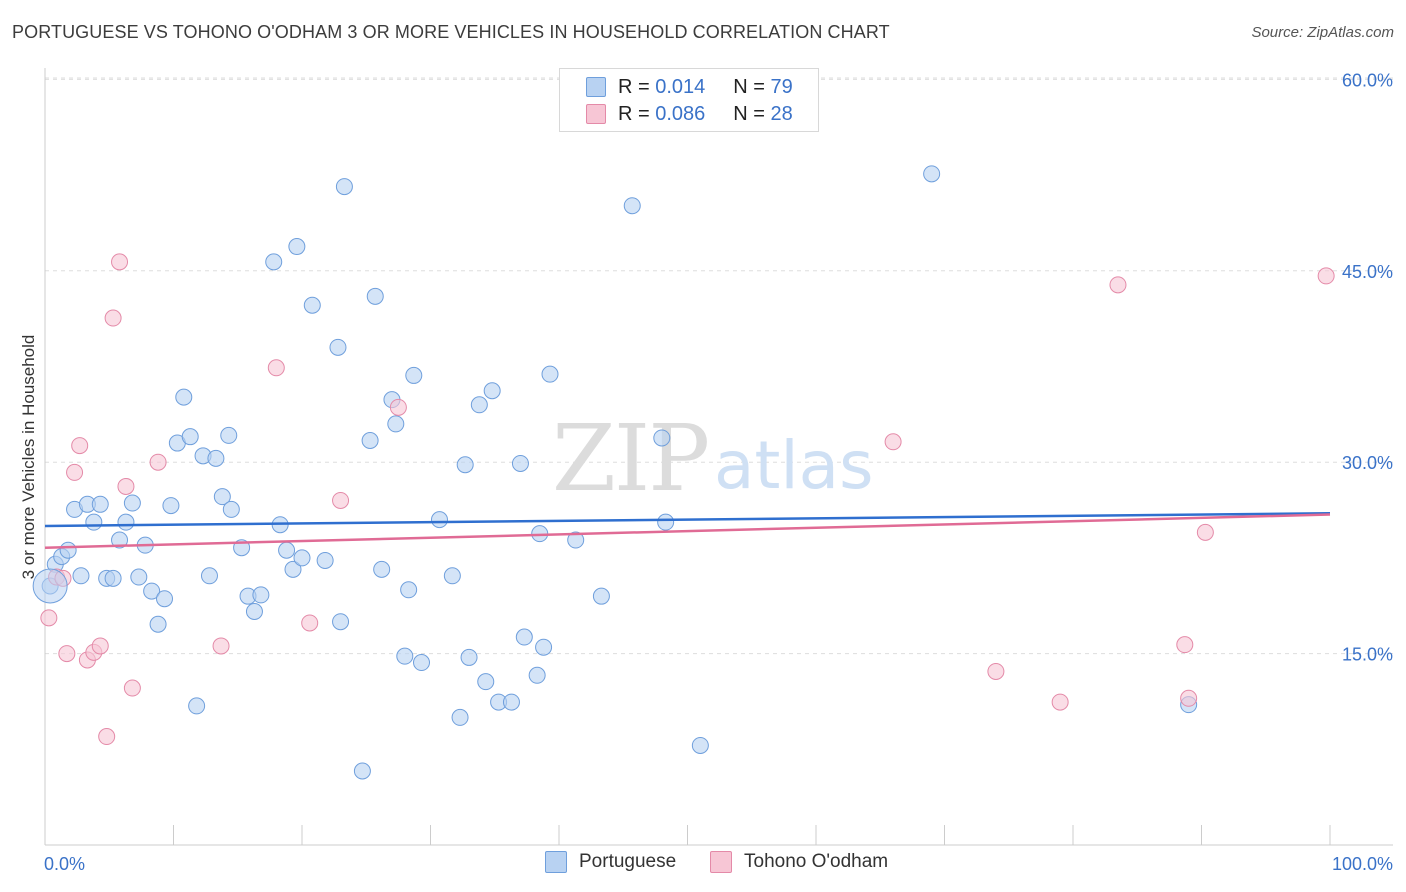  Describe the element at coordinates (630, 458) in the screenshot. I see `watermark-zip: ZIP` at that location.